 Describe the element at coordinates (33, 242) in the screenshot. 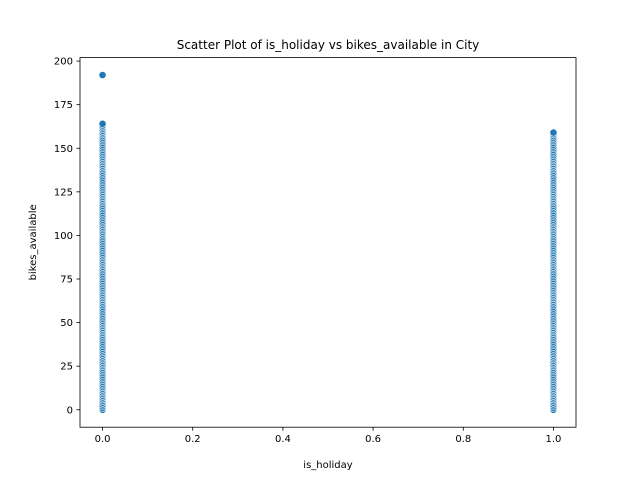

I see `y-axis-label: bikes_available` at that location.